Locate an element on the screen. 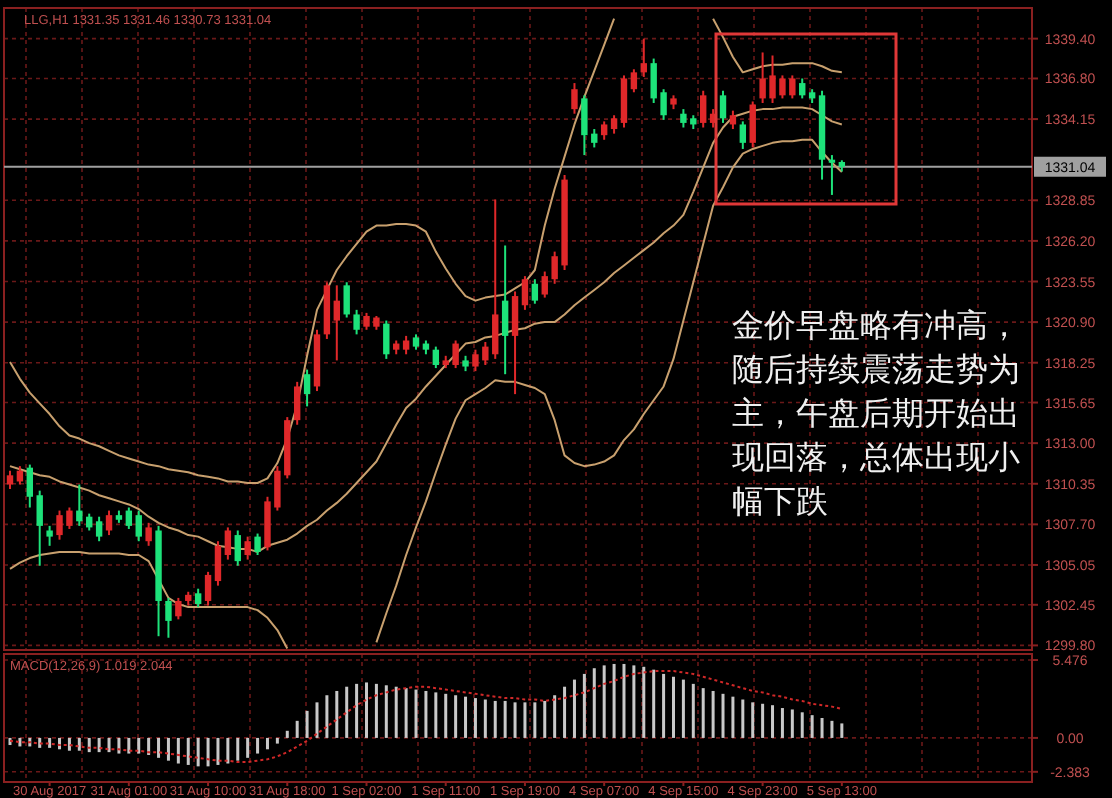 Image resolution: width=1112 pixels, height=798 pixels. annotation: 金价早盘略有冲高，随后持续震荡走势为主，午盘后期开始出现回落，总体出现小幅下跌 is located at coordinates (877, 414).